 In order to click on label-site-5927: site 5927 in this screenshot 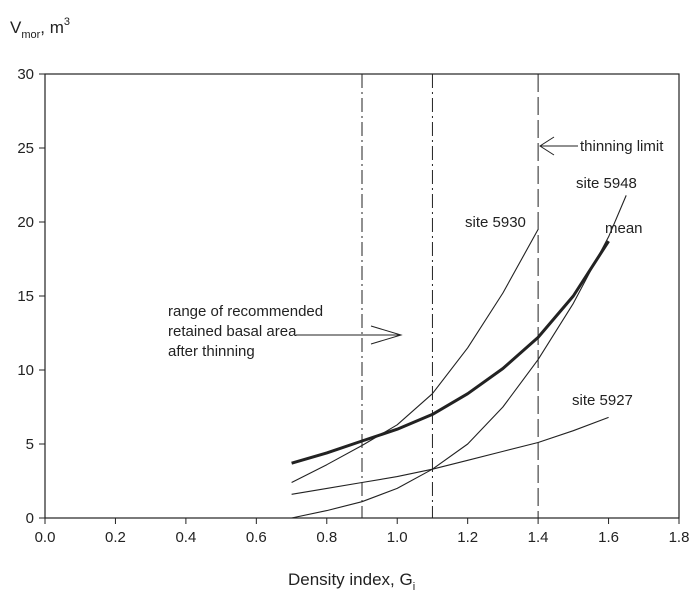, I will do `click(602, 400)`.